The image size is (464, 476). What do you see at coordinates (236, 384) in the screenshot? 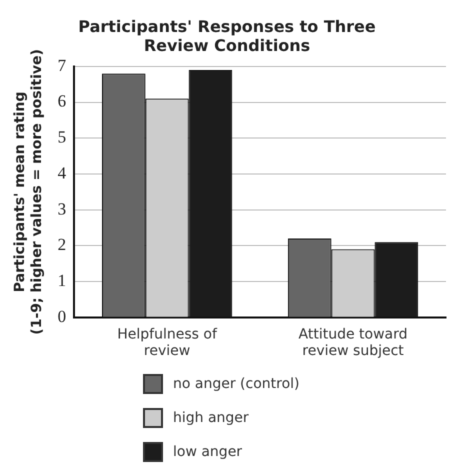
I see `legend-label: no anger (control)` at bounding box center [236, 384].